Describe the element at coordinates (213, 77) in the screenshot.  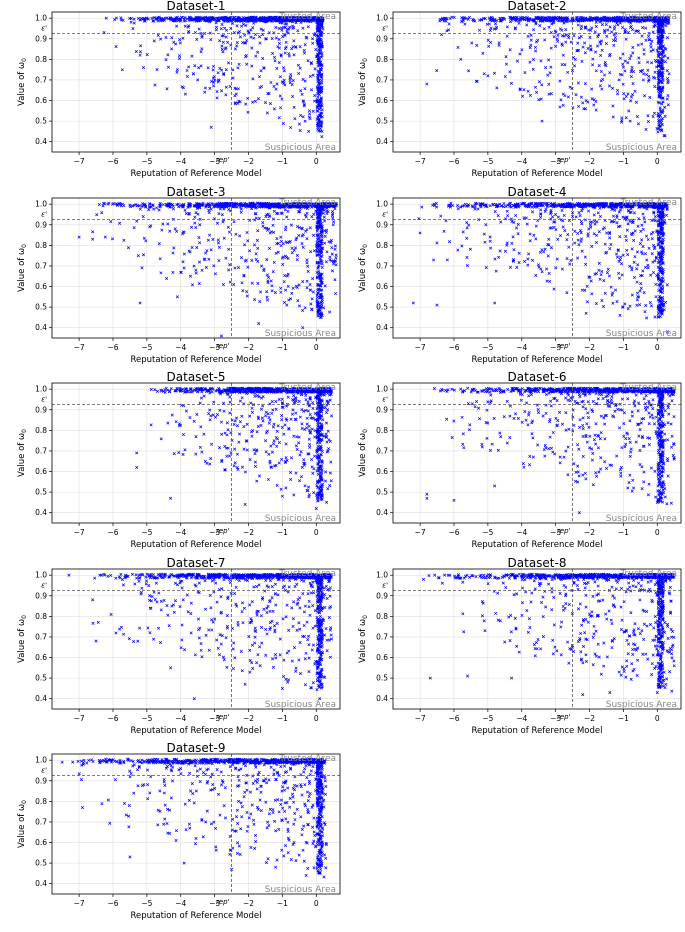
I see `scatter-points` at that location.